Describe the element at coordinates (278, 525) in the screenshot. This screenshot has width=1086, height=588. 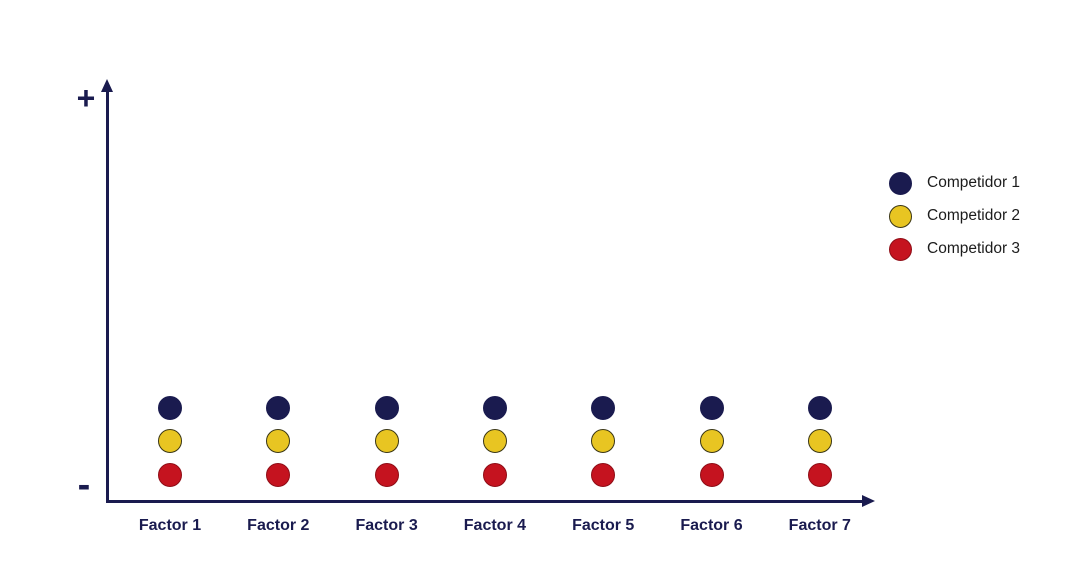
I see `x-axis-label-factor-2: Factor 2` at that location.